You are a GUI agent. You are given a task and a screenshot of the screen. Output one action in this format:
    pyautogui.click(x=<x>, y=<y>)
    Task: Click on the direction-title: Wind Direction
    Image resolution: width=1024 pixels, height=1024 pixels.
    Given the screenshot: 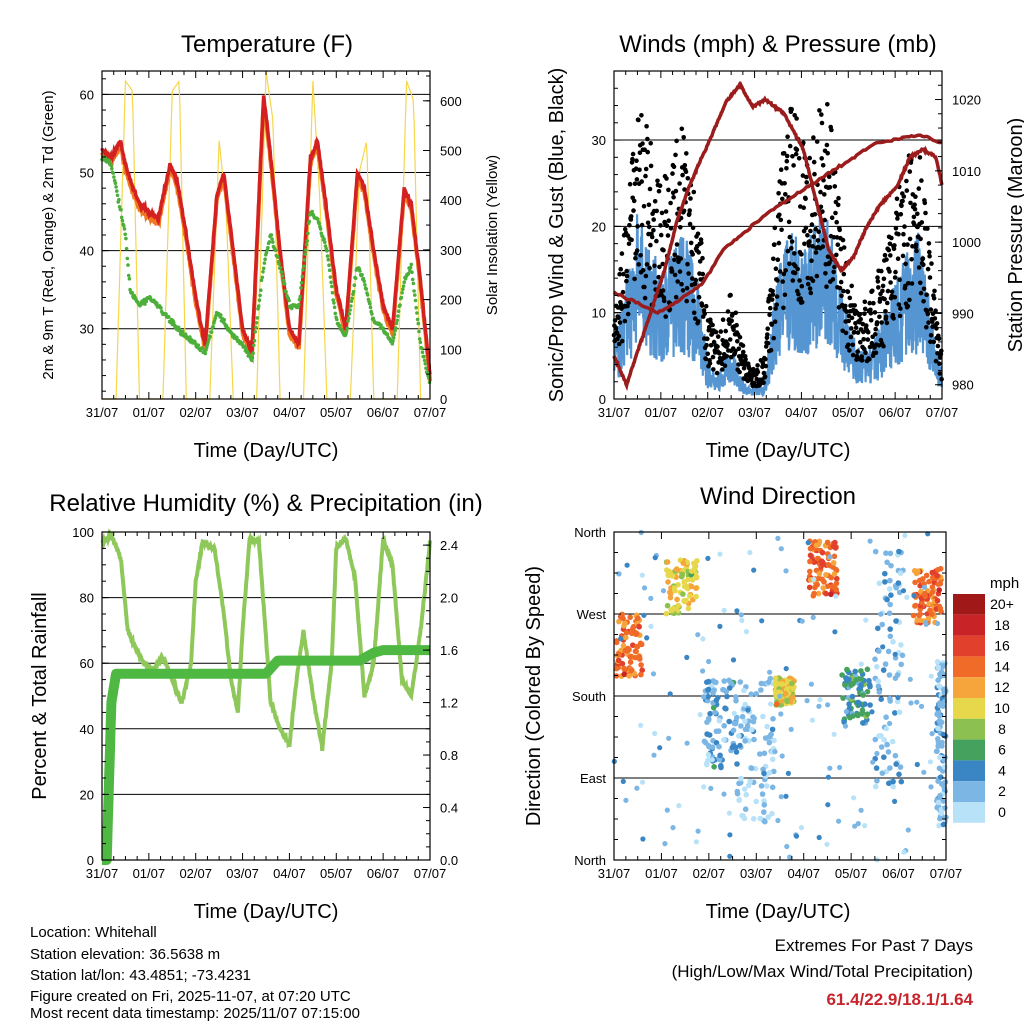 What is the action you would take?
    pyautogui.click(x=778, y=496)
    